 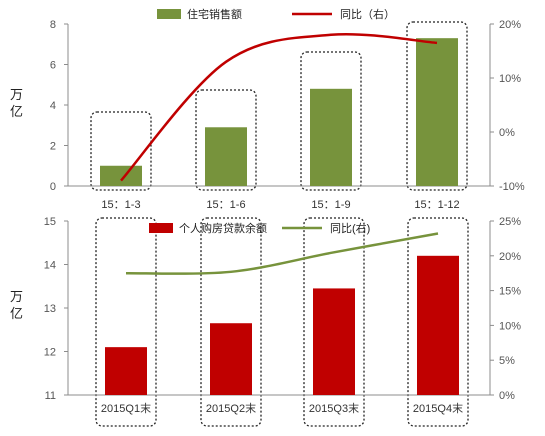 I want to click on legend-label-bar: 个人购房贷款余额, so click(x=223, y=228).